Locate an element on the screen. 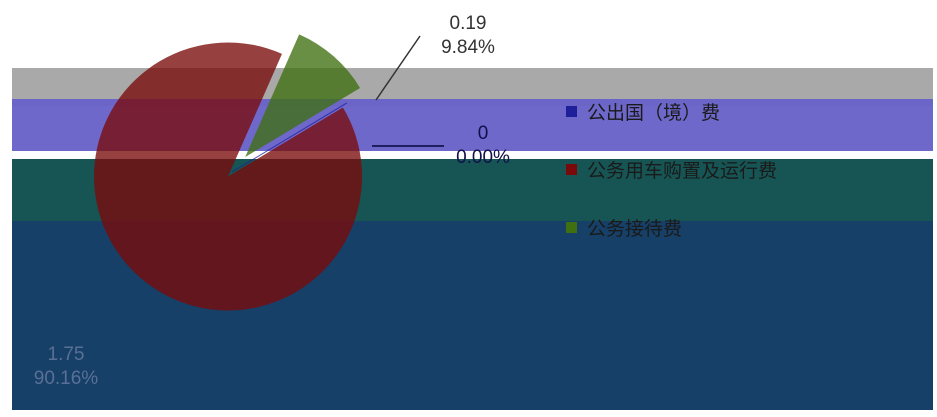 This screenshot has height=417, width=937. data-label-gongchu-guojing-percent: 0.00% is located at coordinates (483, 157).